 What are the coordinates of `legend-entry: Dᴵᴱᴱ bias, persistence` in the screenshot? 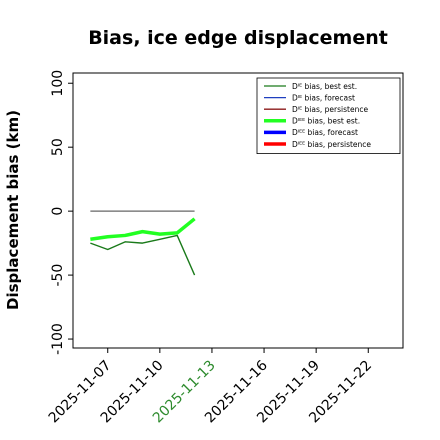 It's located at (331, 144).